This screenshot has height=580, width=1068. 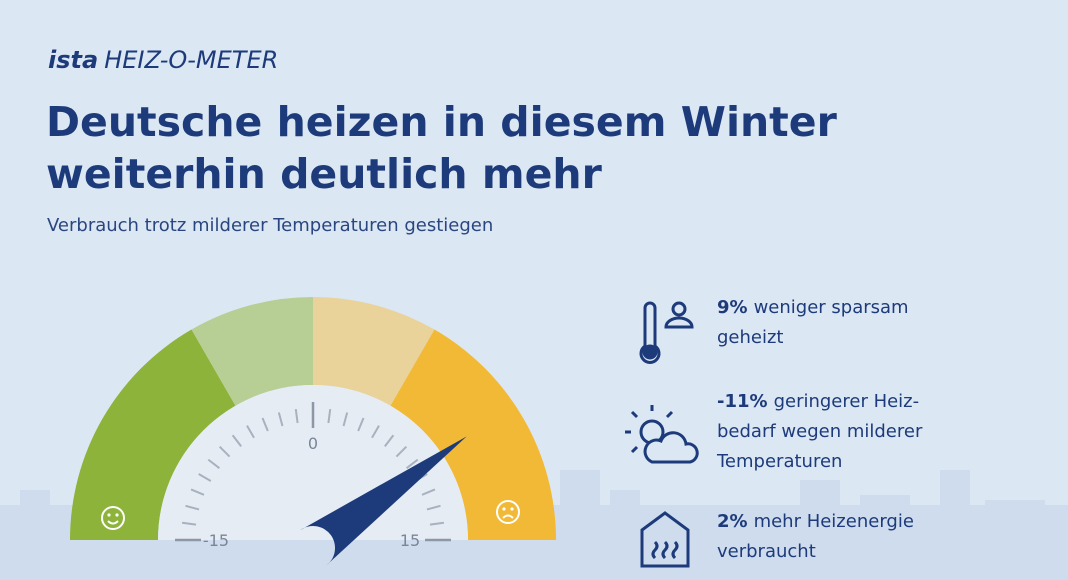 I want to click on item-line: verbraucht, so click(x=766, y=551).